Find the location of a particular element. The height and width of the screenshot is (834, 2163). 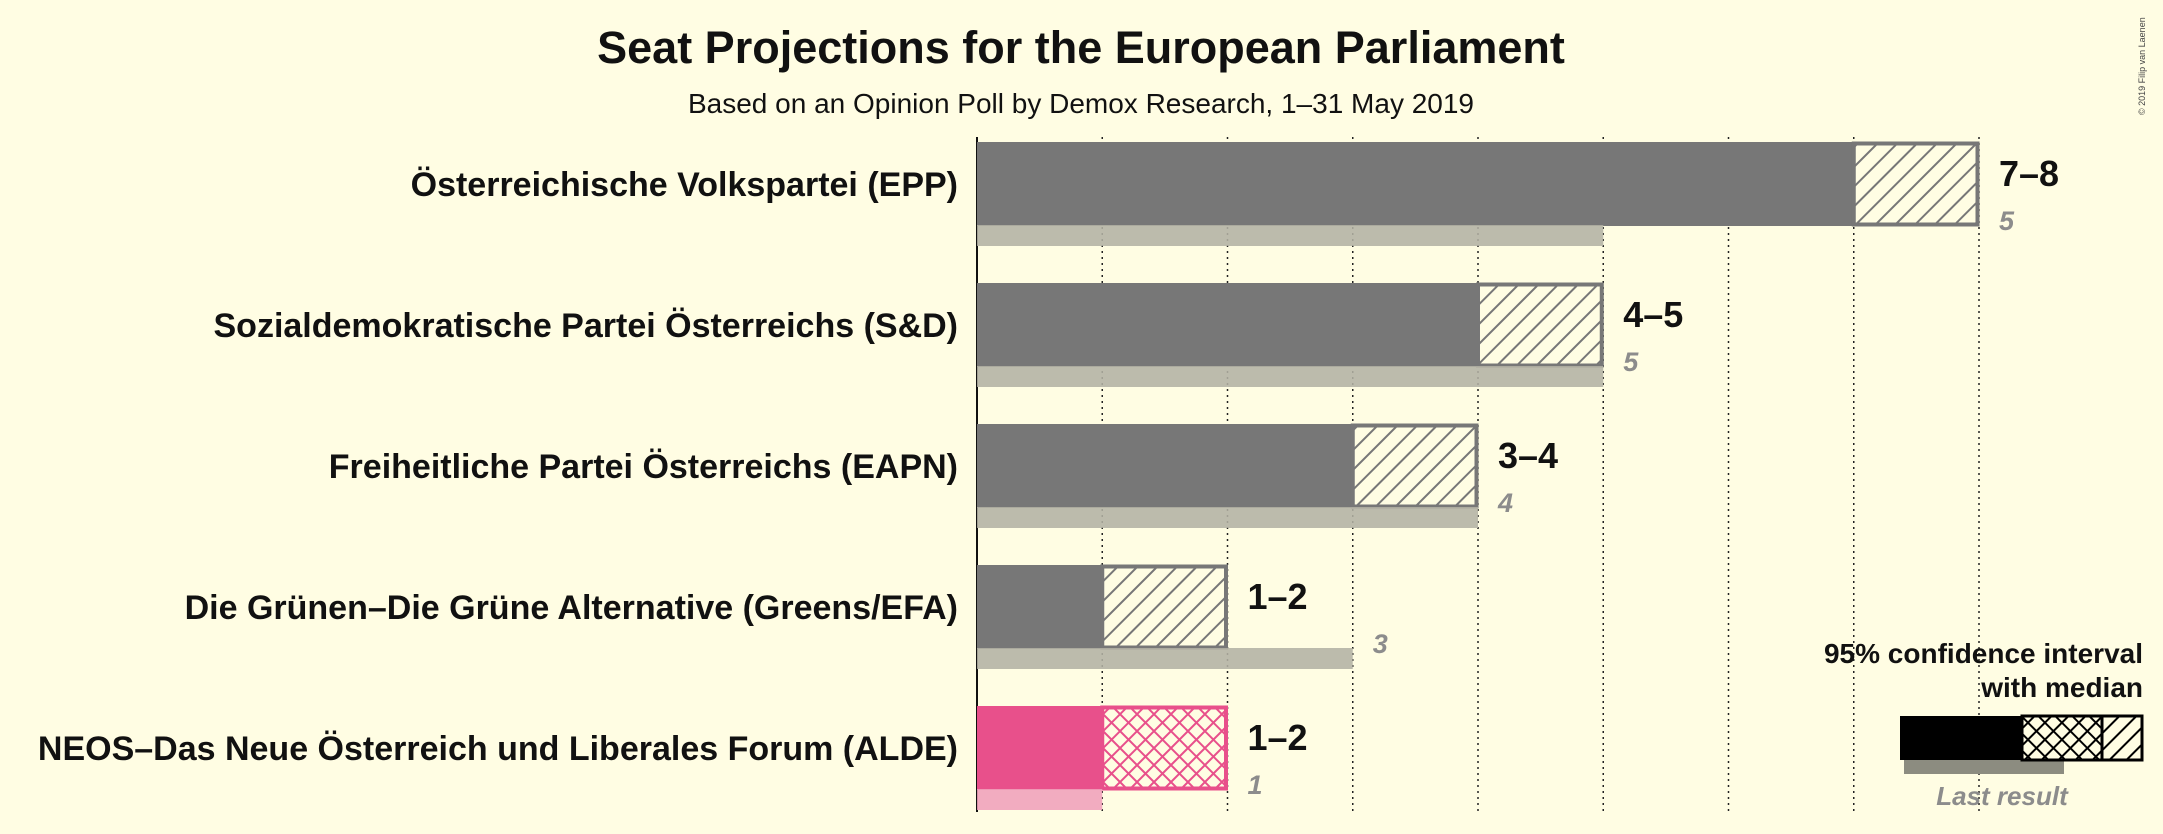

party-4-bar-solid is located at coordinates (1040, 607).